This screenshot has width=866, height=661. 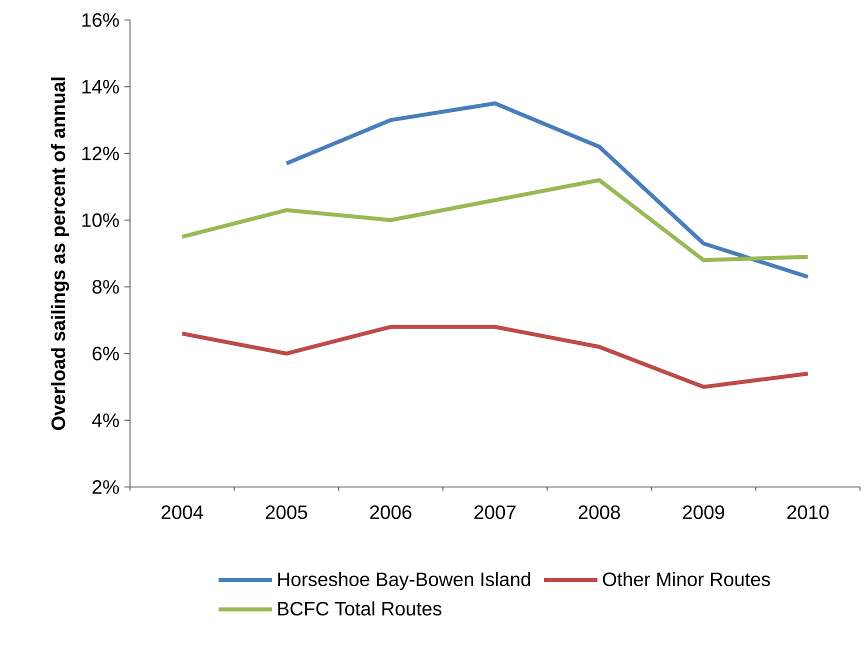 What do you see at coordinates (287, 512) in the screenshot?
I see `x-tick-label: 2005` at bounding box center [287, 512].